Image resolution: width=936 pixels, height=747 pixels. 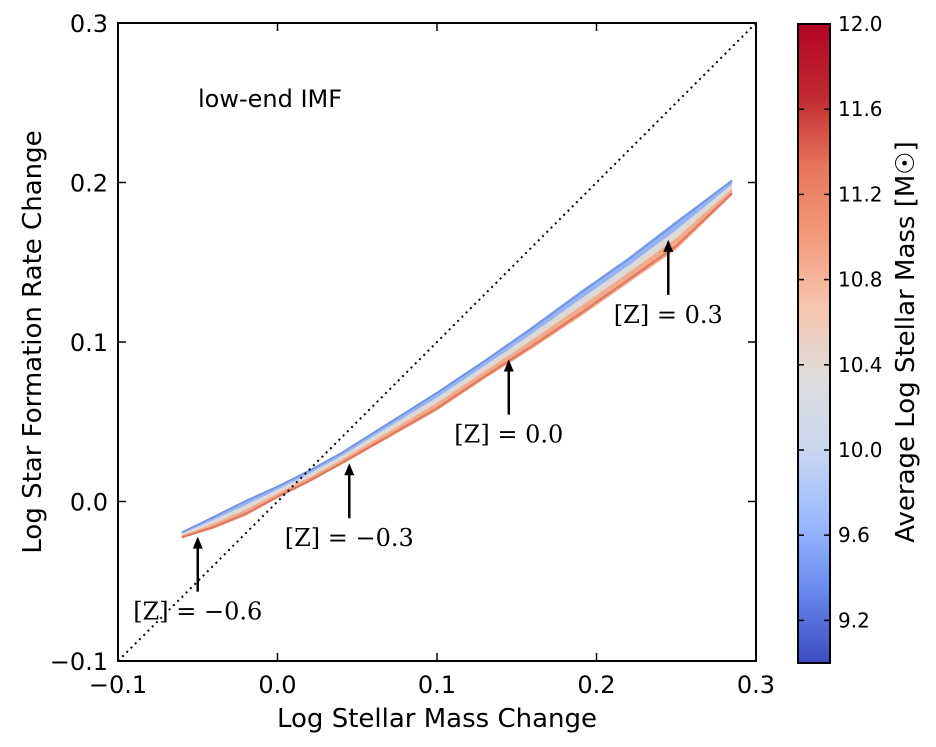 What do you see at coordinates (508, 435) in the screenshot?
I see `annotation-label: [Z] = 0.0` at bounding box center [508, 435].